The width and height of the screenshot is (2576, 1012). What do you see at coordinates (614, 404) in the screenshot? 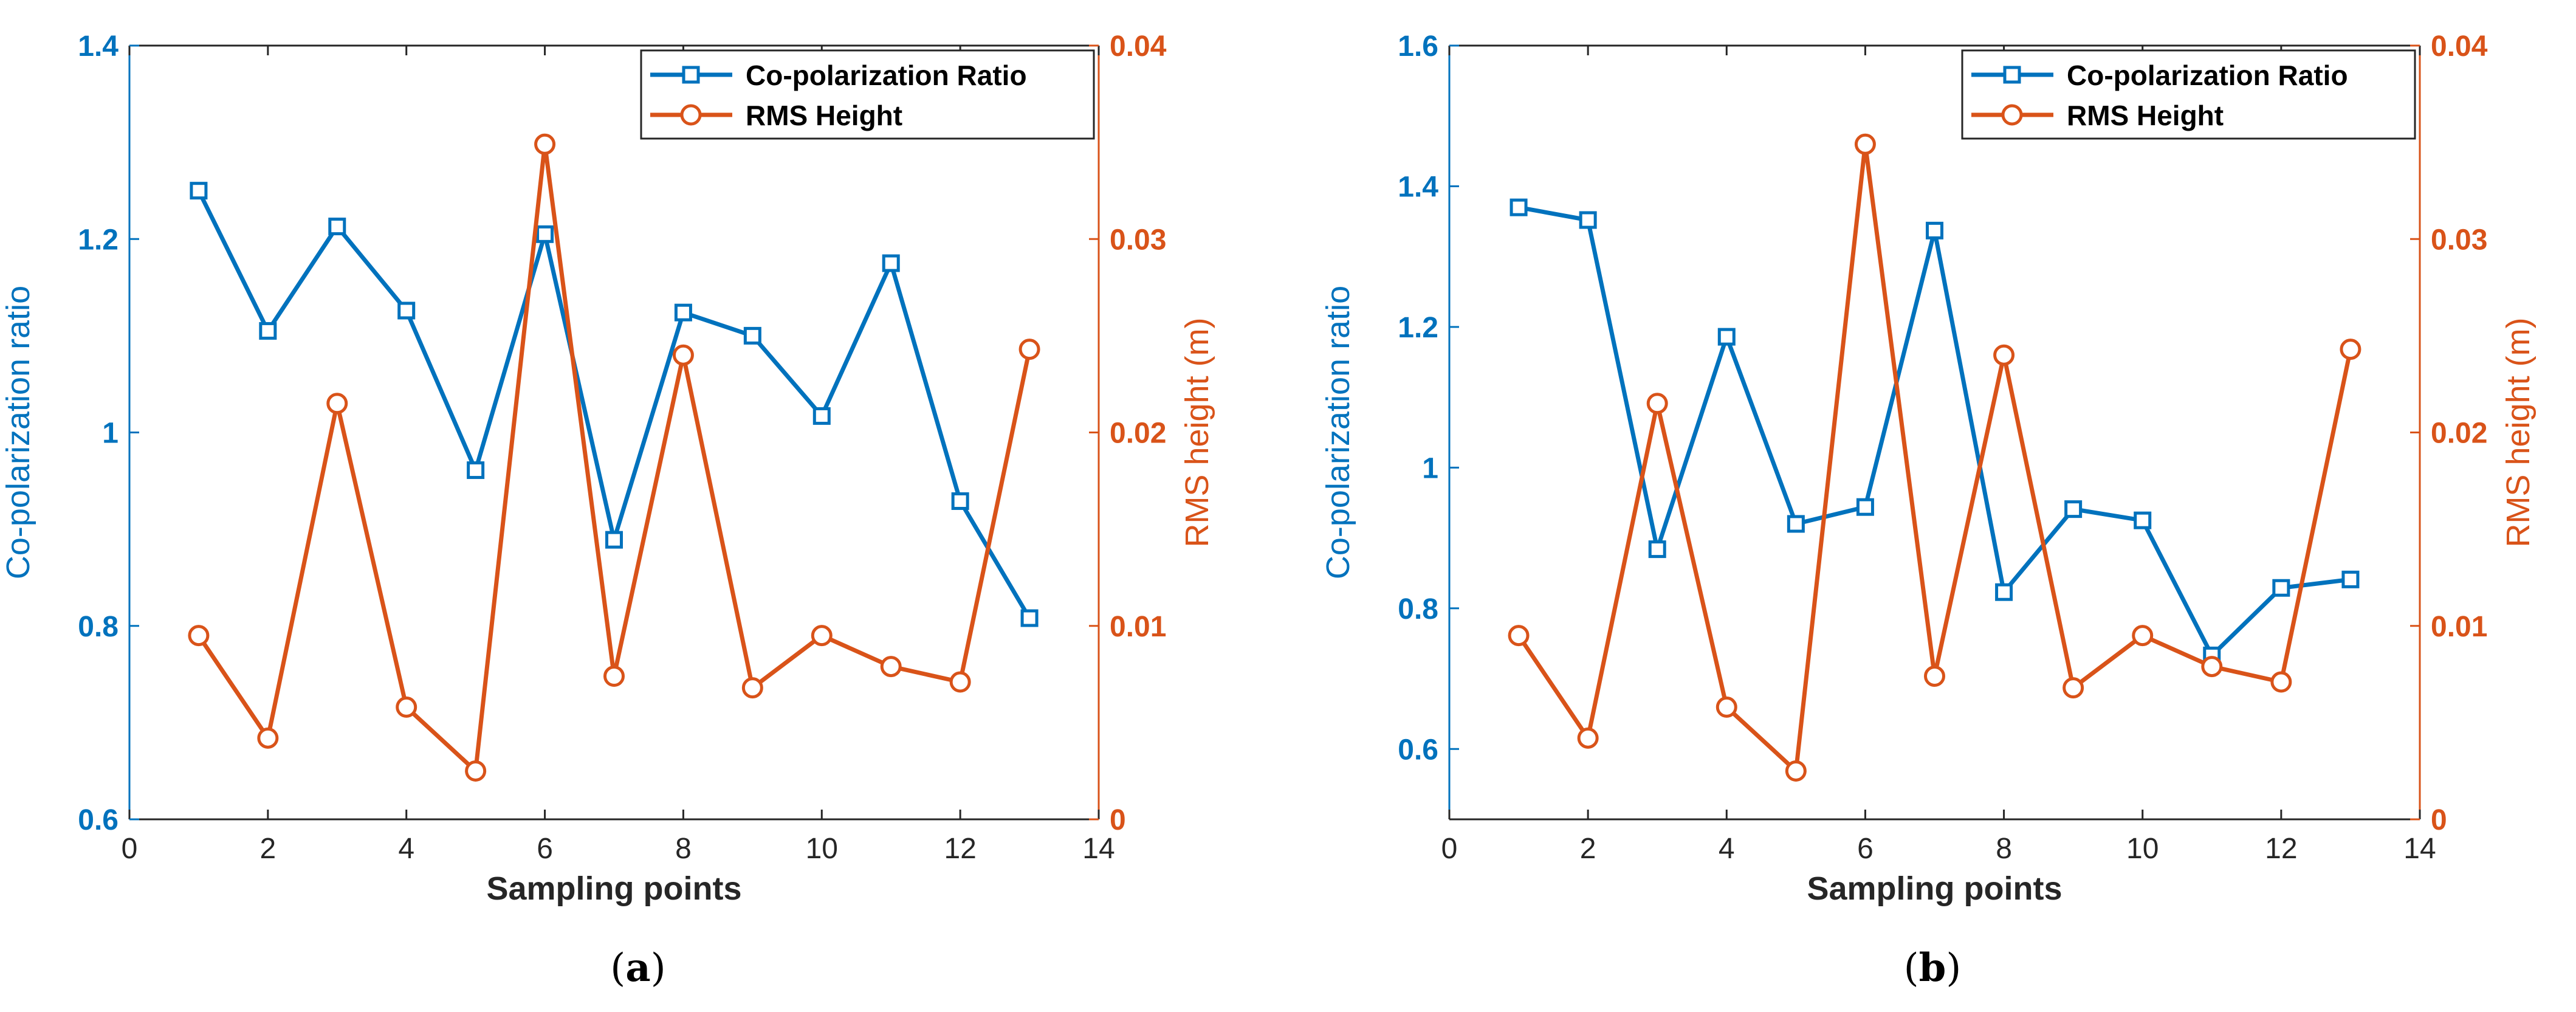
I see `series-line-co-pol` at bounding box center [614, 404].